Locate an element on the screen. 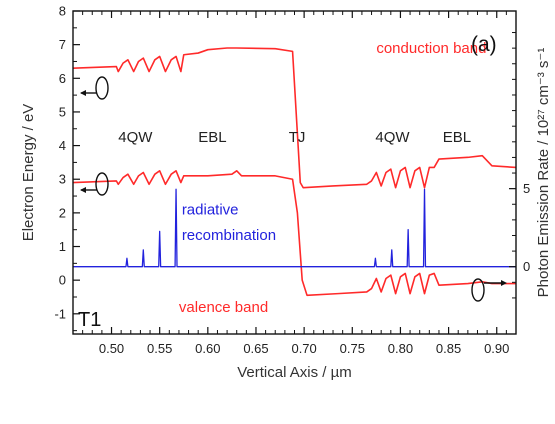 The image size is (555, 424). x-tick-label: 0.55 is located at coordinates (159, 348).